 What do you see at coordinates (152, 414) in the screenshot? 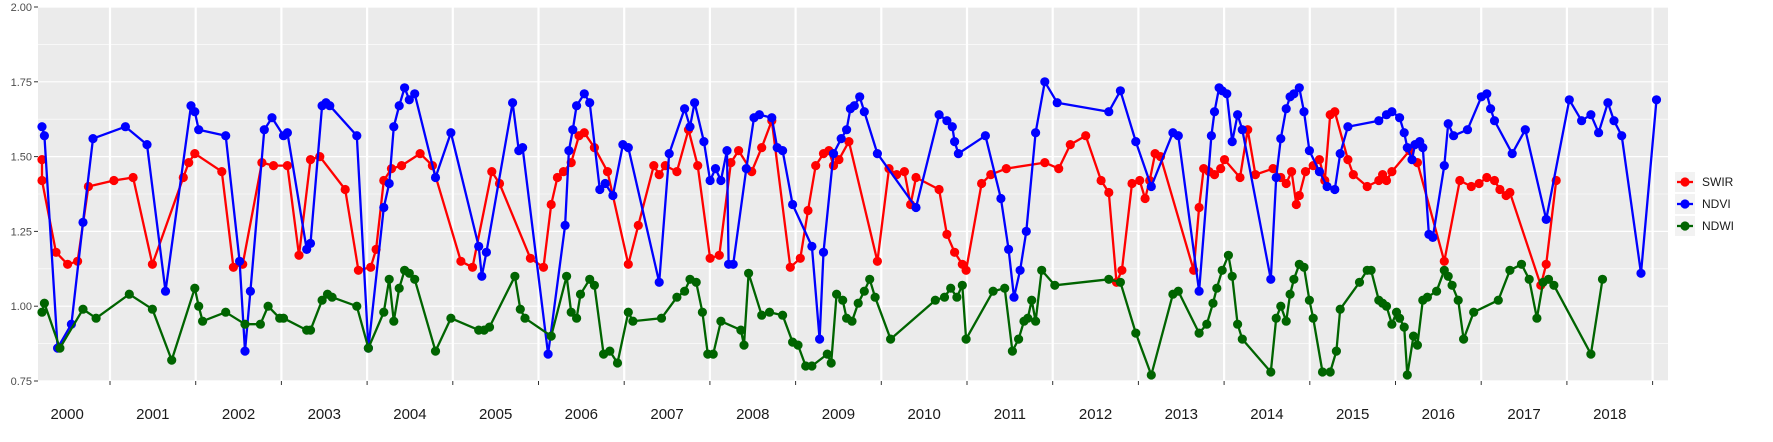
I see `year-label: 2001` at bounding box center [152, 414].